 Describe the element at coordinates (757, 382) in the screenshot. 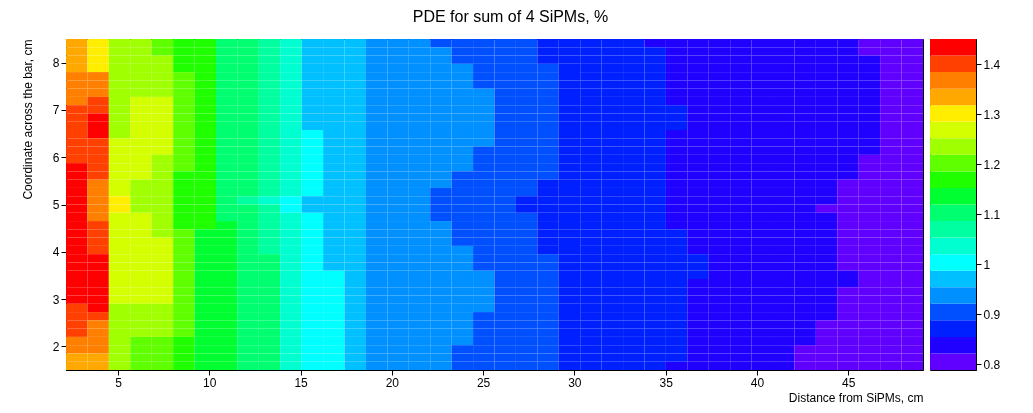

I see `x-tick-label: 40` at that location.